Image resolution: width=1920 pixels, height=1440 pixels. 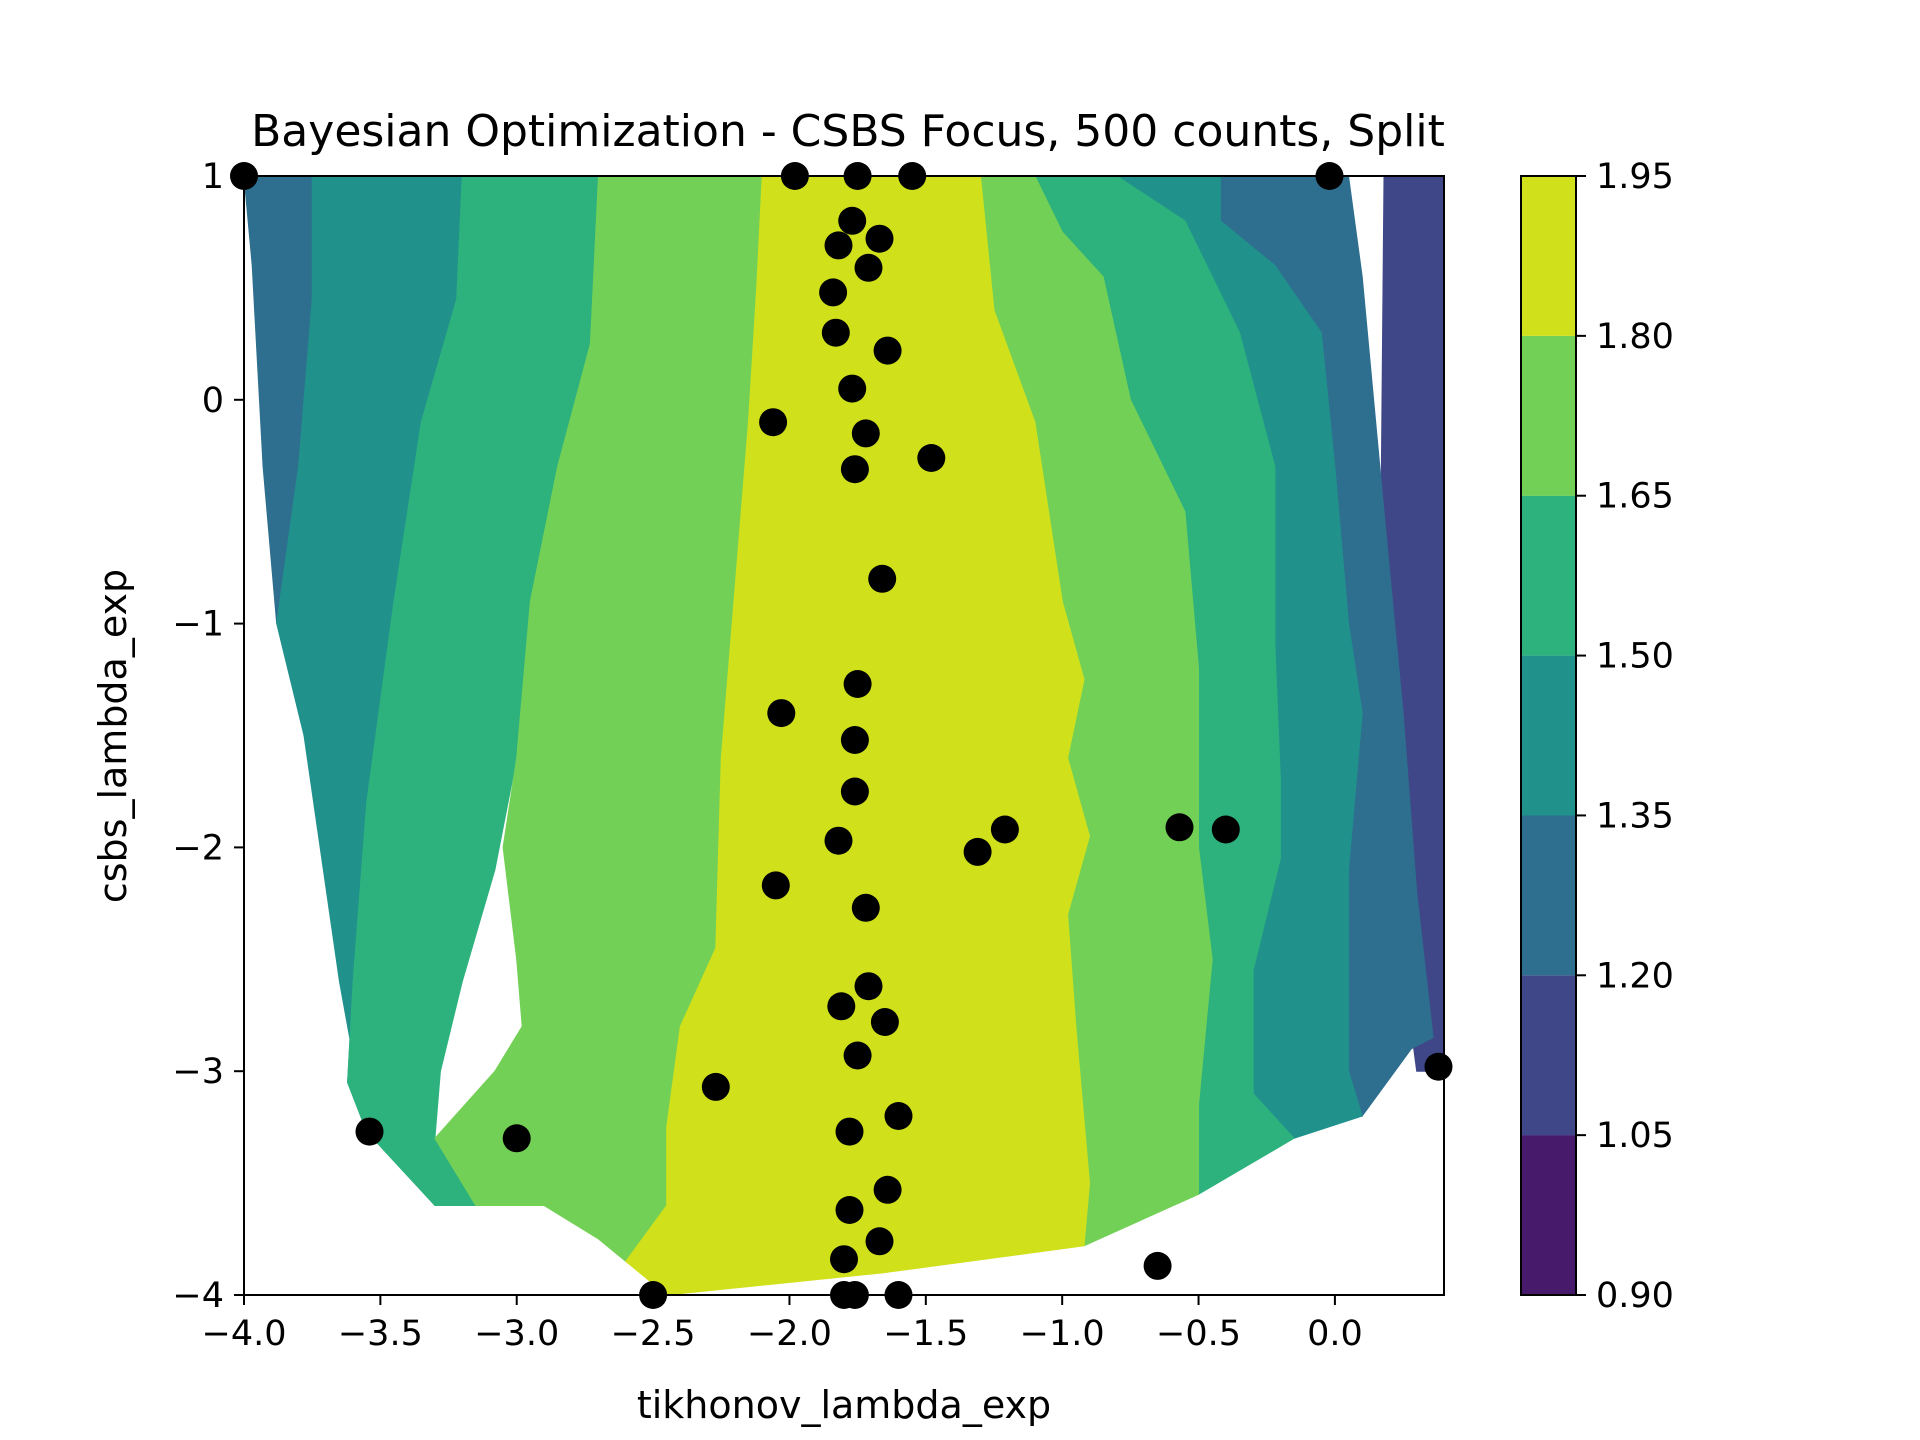 What do you see at coordinates (1635, 177) in the screenshot?
I see `colorbar-label-7: 1.95` at bounding box center [1635, 177].